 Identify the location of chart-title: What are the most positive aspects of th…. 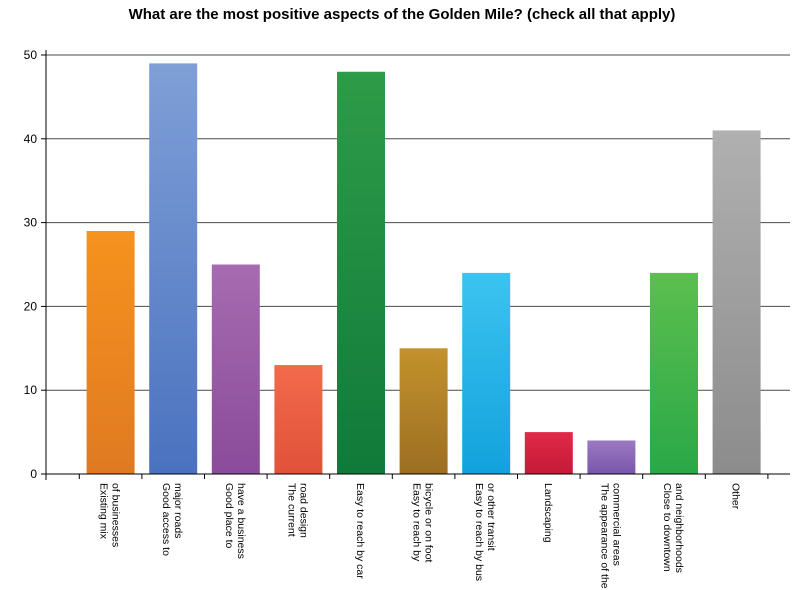
(402, 14).